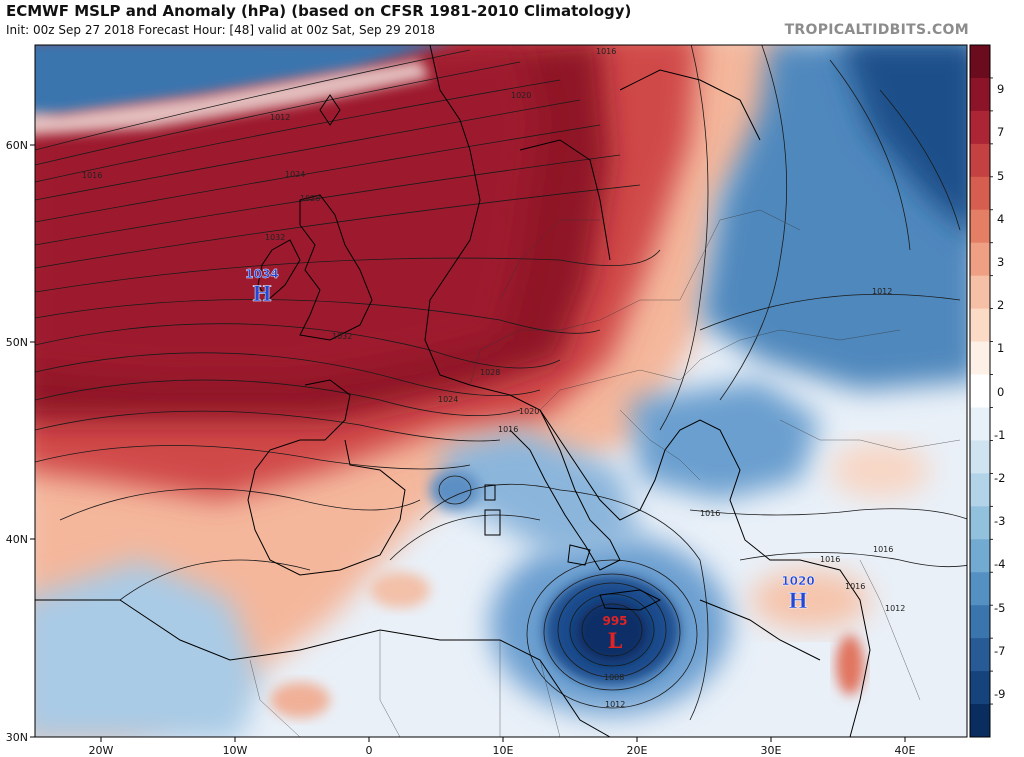 Image resolution: width=1024 pixels, height=757 pixels. What do you see at coordinates (797, 581) in the screenshot?
I see `high-1020-value: 1020` at bounding box center [797, 581].